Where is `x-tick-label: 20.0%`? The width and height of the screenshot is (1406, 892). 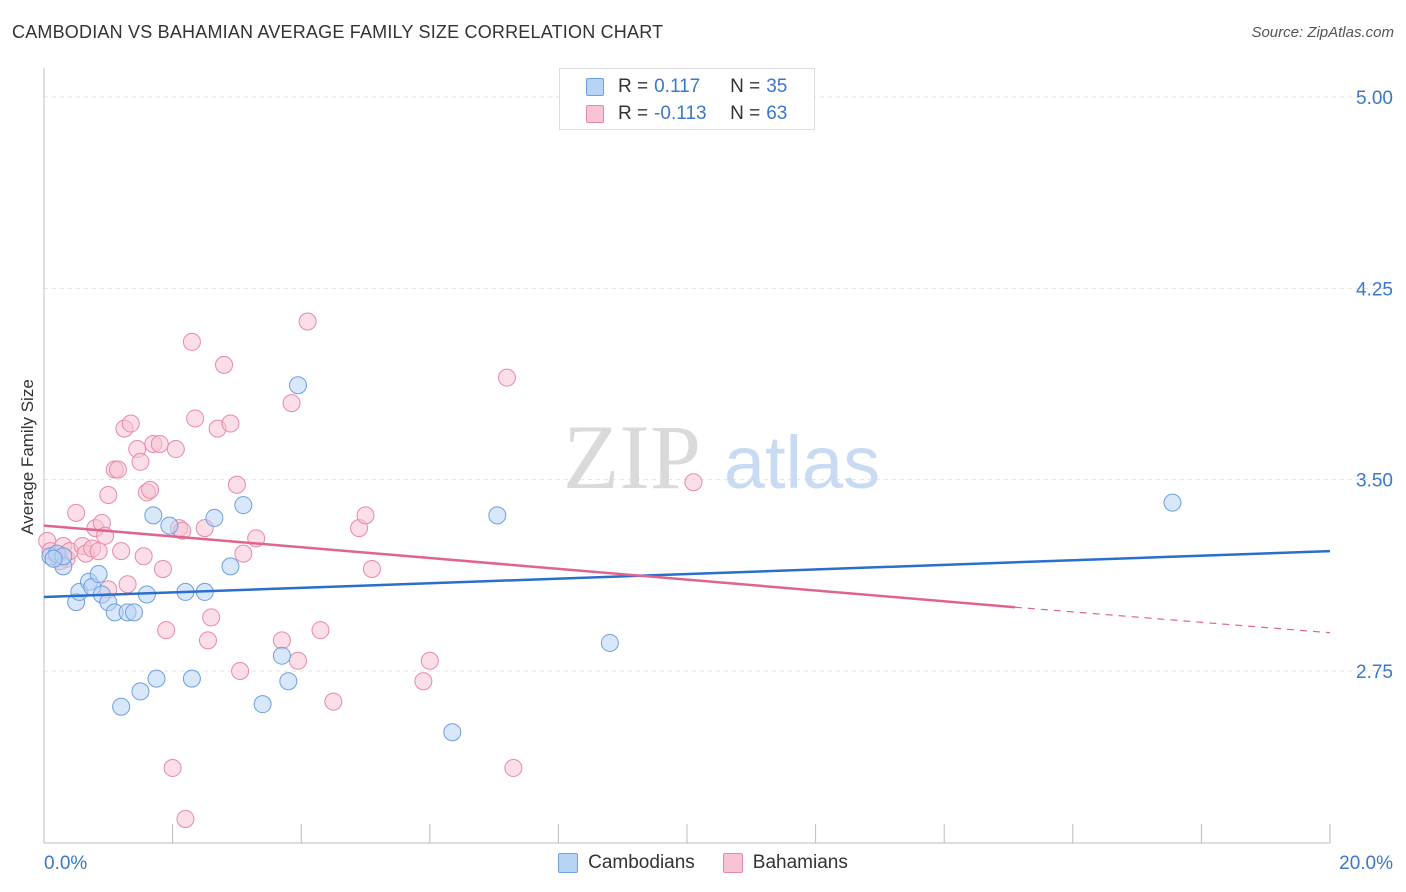 x-tick-label: 20.0% is located at coordinates (1366, 863).